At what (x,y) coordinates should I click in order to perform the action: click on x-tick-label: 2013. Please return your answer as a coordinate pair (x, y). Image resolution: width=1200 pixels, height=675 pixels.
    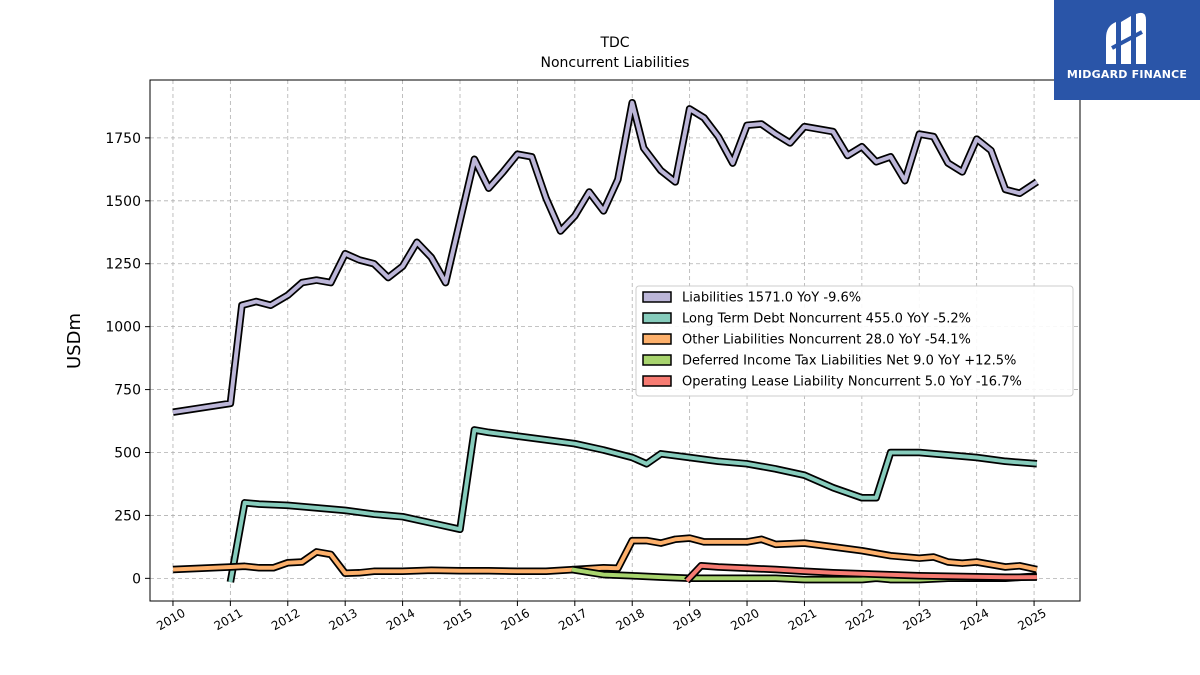
    Looking at the image, I should click on (342, 619).